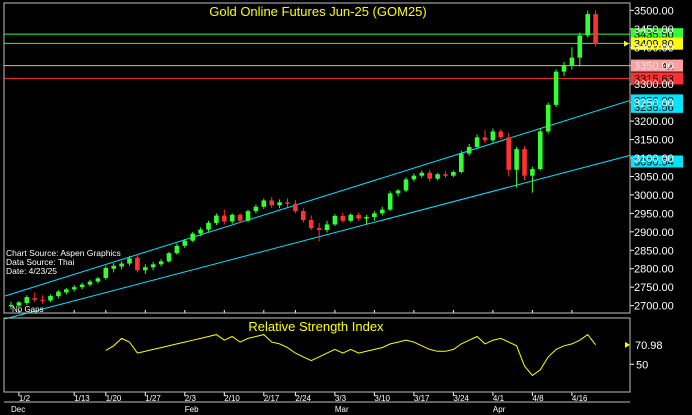 This screenshot has height=415, width=692. What do you see at coordinates (654, 85) in the screenshot?
I see `price-tick-label: 3300.00` at bounding box center [654, 85].